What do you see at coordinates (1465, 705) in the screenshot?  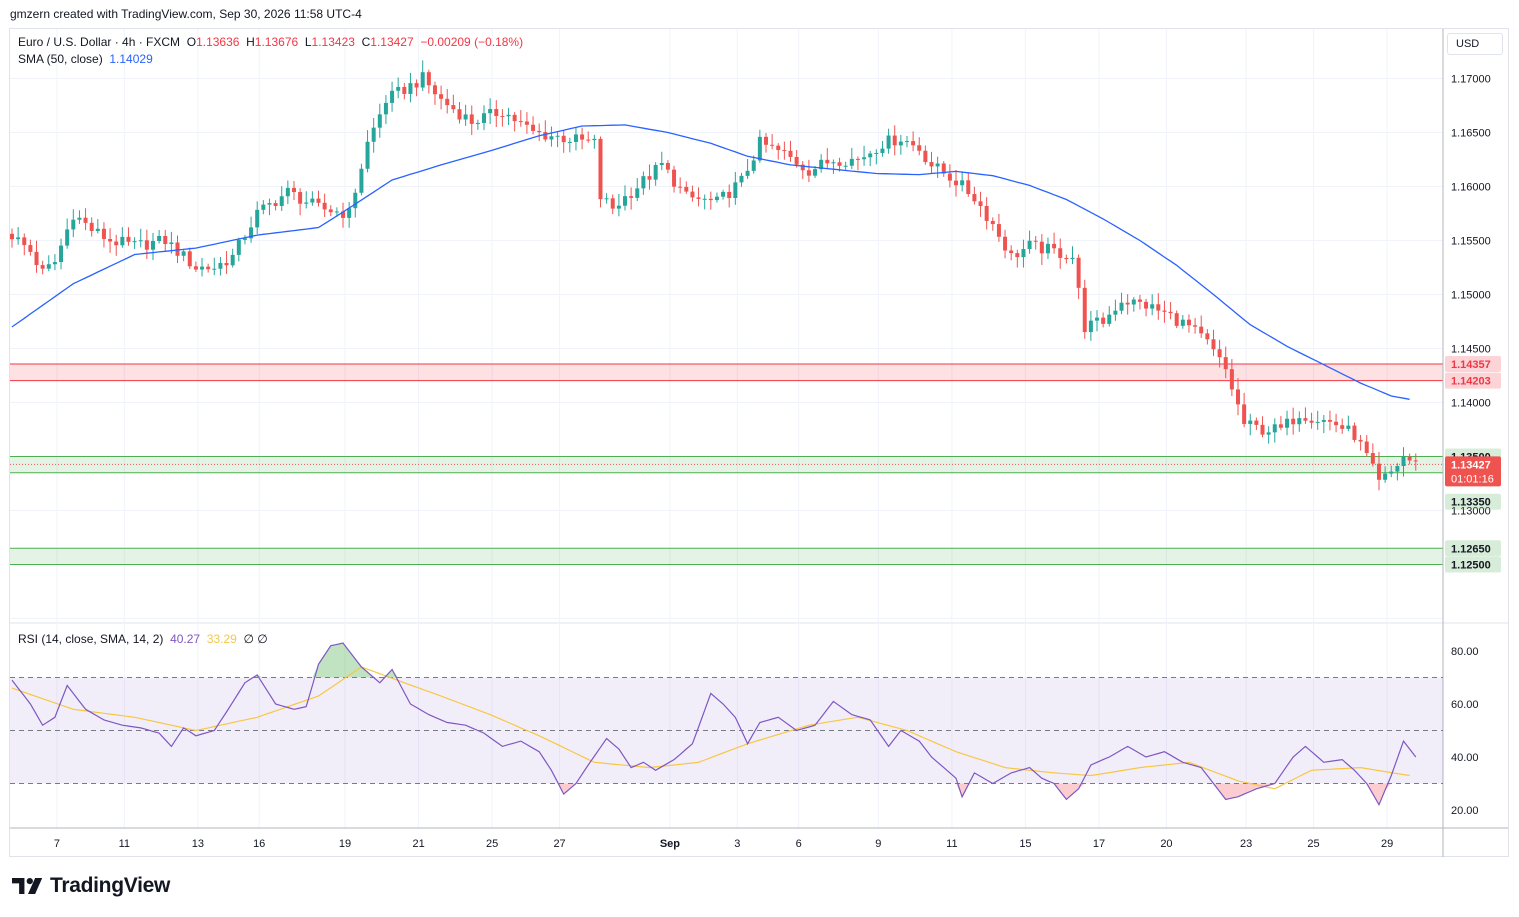 I see `rsi-tick-label: 60.00` at bounding box center [1465, 705].